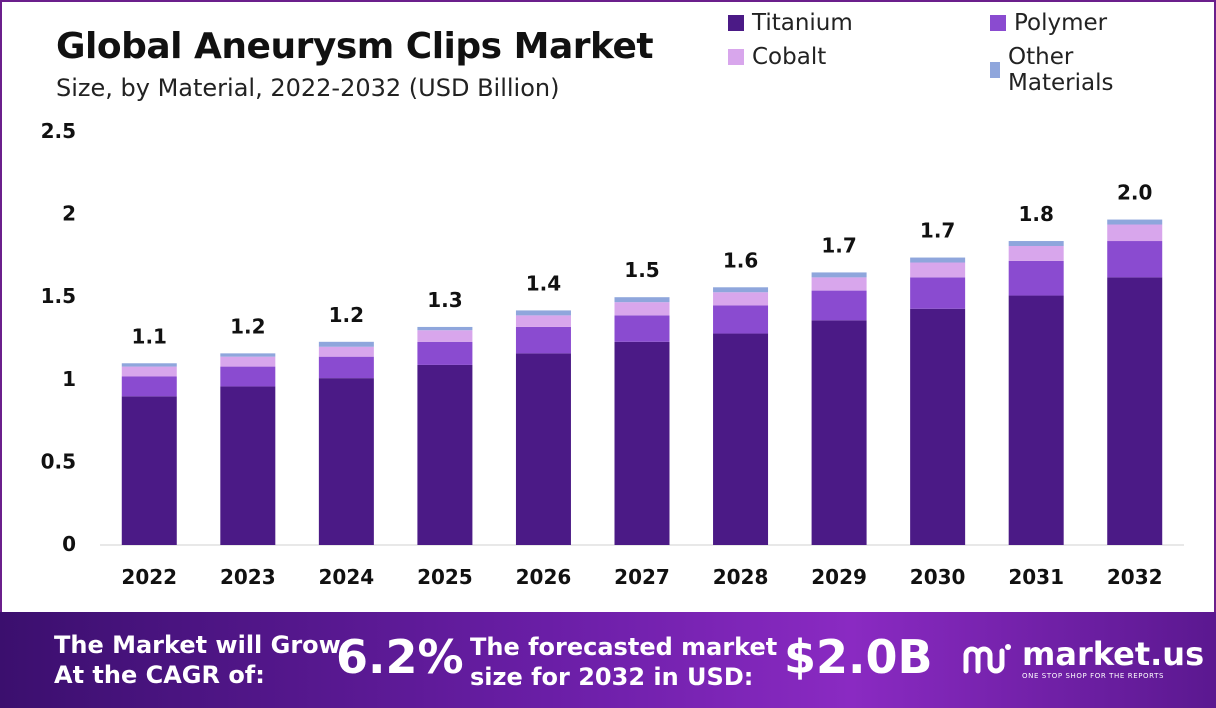 The image size is (1216, 708). I want to click on x-tick-label: 2026, so click(544, 577).